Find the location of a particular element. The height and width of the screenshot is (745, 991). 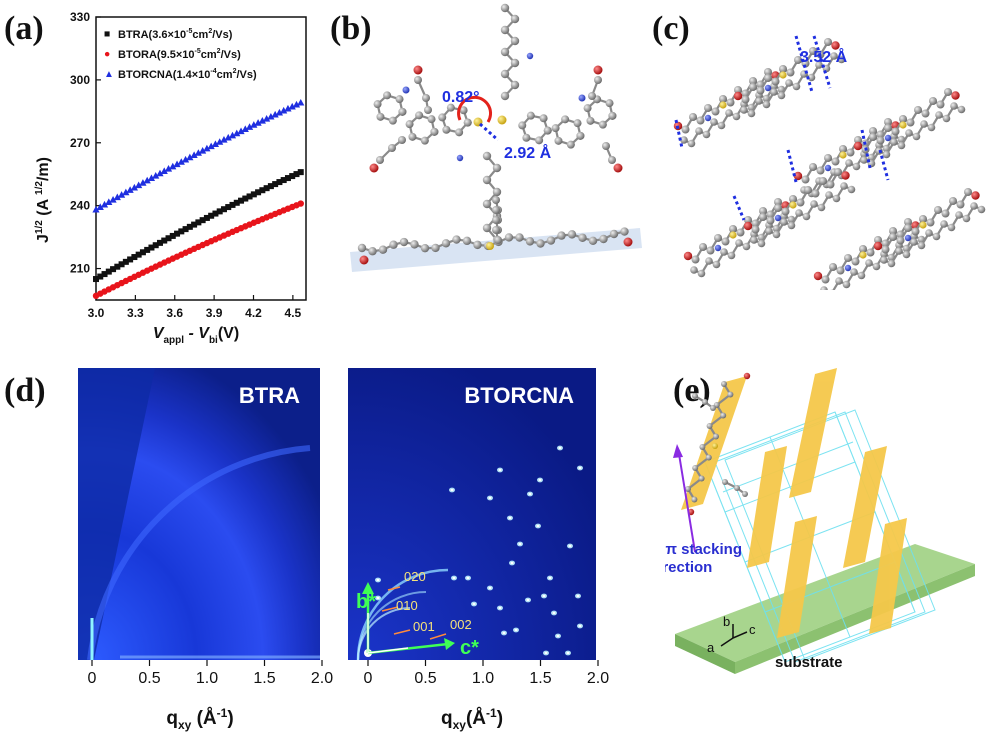

legend-entry-btora: BTORA(9.5×10-5cm2/Vs) is located at coordinates (179, 54).